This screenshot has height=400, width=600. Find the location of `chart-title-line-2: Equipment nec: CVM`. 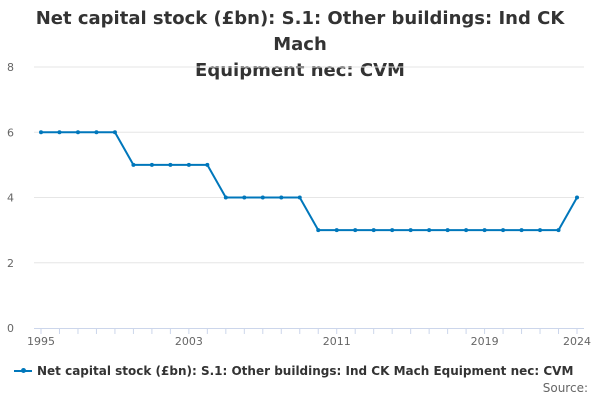

chart-title-line-2: Equipment nec: CVM is located at coordinates (300, 70).